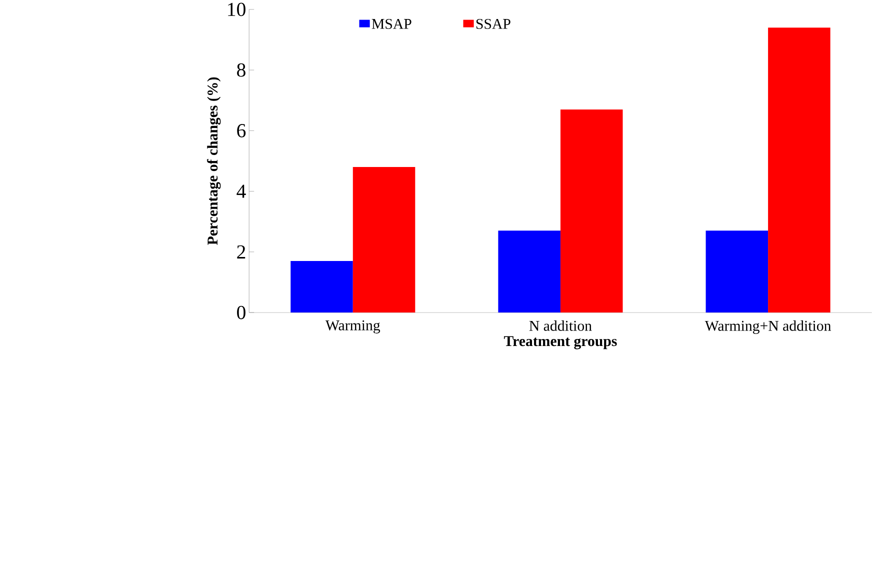 This screenshot has width=872, height=564. What do you see at coordinates (560, 343) in the screenshot?
I see `x-axis-title: Treatment groups` at bounding box center [560, 343].